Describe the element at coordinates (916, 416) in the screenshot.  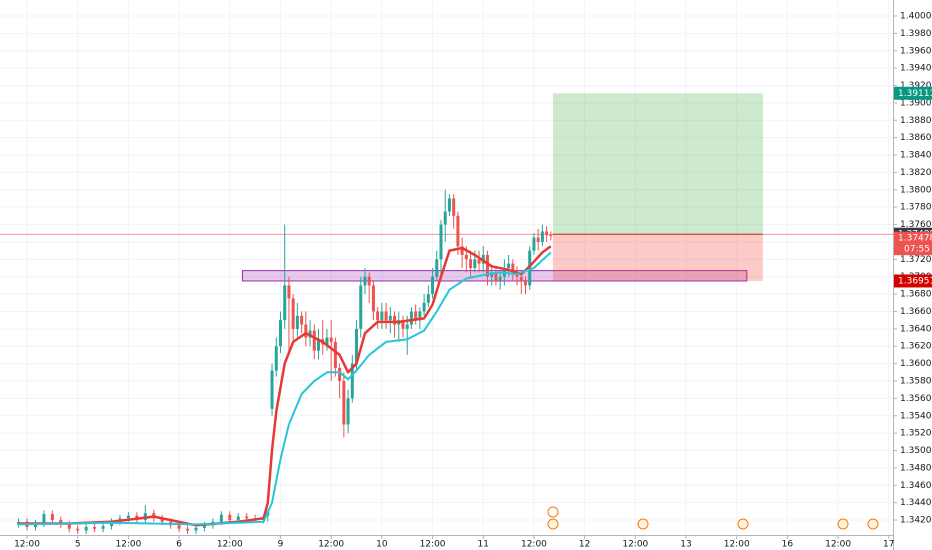
I see `y-tick-label: 1.35400` at that location.